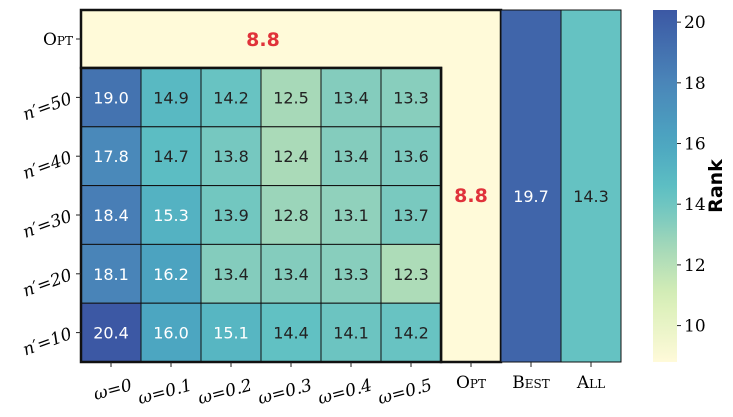  I want to click on cell-label: 15.1, so click(231, 333).